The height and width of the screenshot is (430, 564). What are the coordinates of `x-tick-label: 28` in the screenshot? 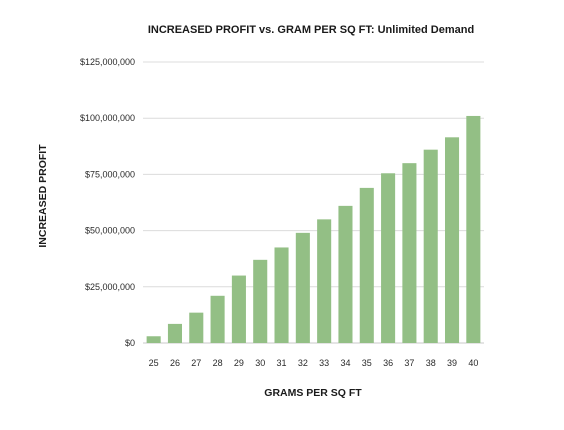 It's located at (218, 363).